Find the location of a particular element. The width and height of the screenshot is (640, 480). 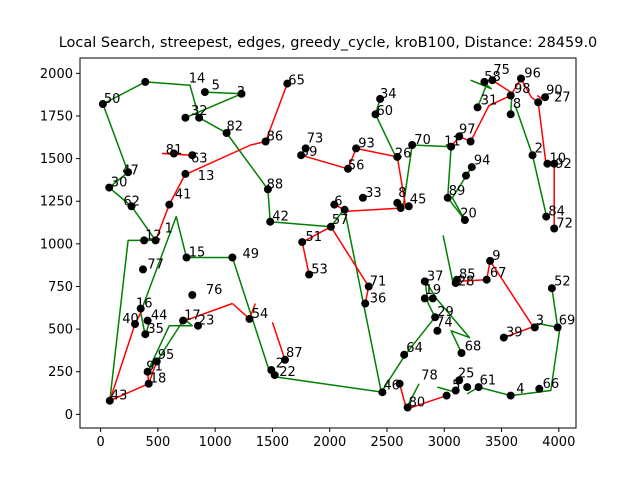

node-label-10: 35 is located at coordinates (155, 329).